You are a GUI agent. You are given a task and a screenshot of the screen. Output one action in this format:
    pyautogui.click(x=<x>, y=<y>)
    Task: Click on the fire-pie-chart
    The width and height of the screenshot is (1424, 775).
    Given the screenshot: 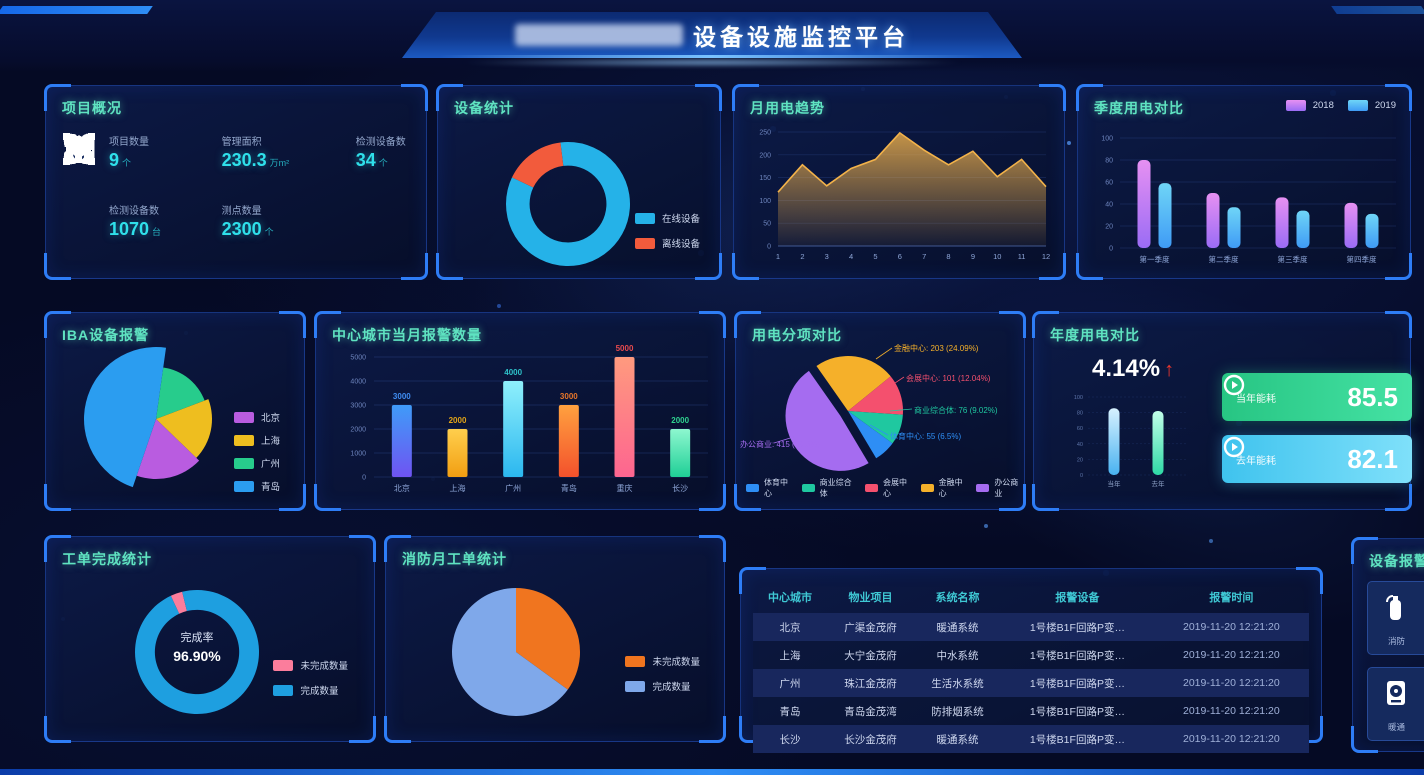 What is the action you would take?
    pyautogui.click(x=516, y=652)
    